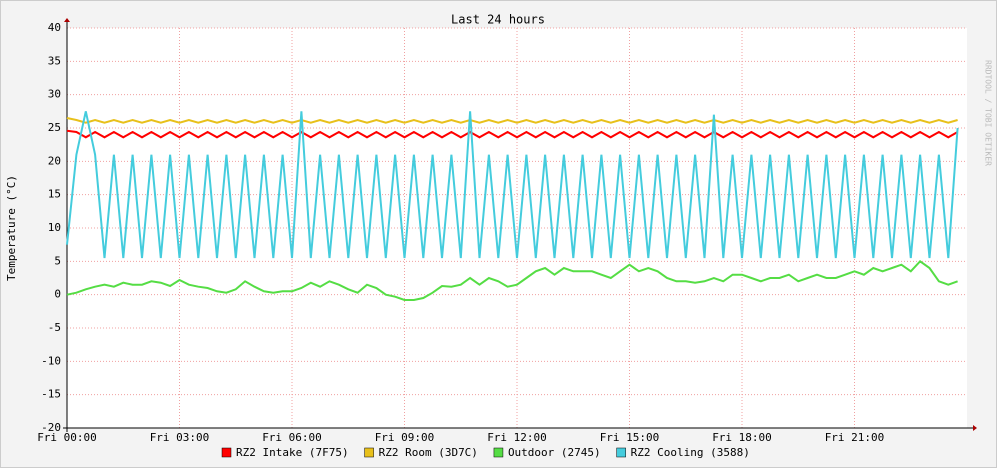 The width and height of the screenshot is (997, 468). Describe the element at coordinates (54, 160) in the screenshot. I see `y-tick-label: 20` at that location.